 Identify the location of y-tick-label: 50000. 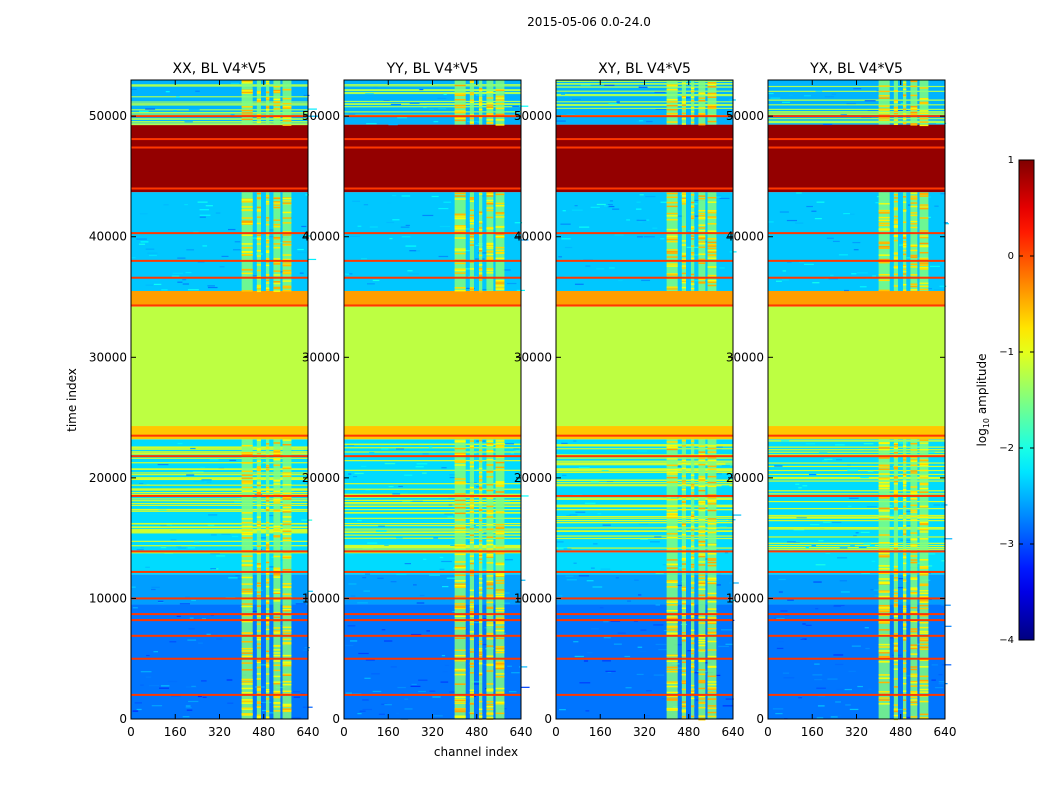
(533, 116).